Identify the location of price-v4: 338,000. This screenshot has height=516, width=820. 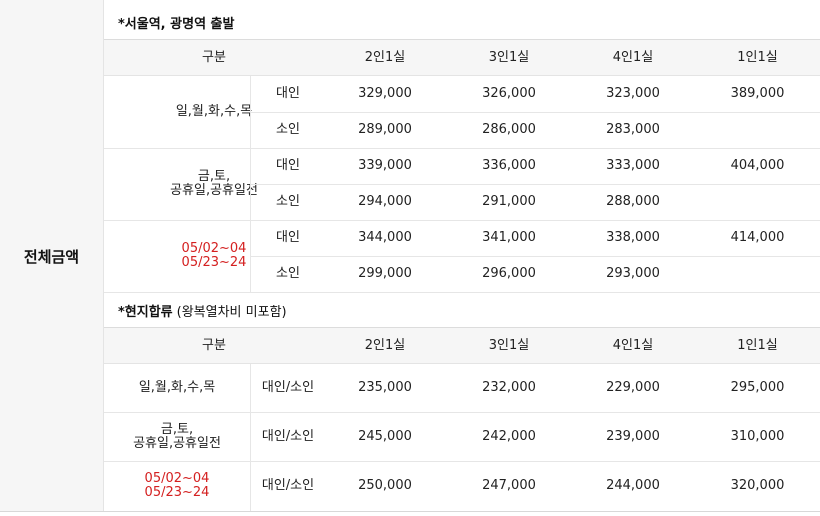
(633, 237).